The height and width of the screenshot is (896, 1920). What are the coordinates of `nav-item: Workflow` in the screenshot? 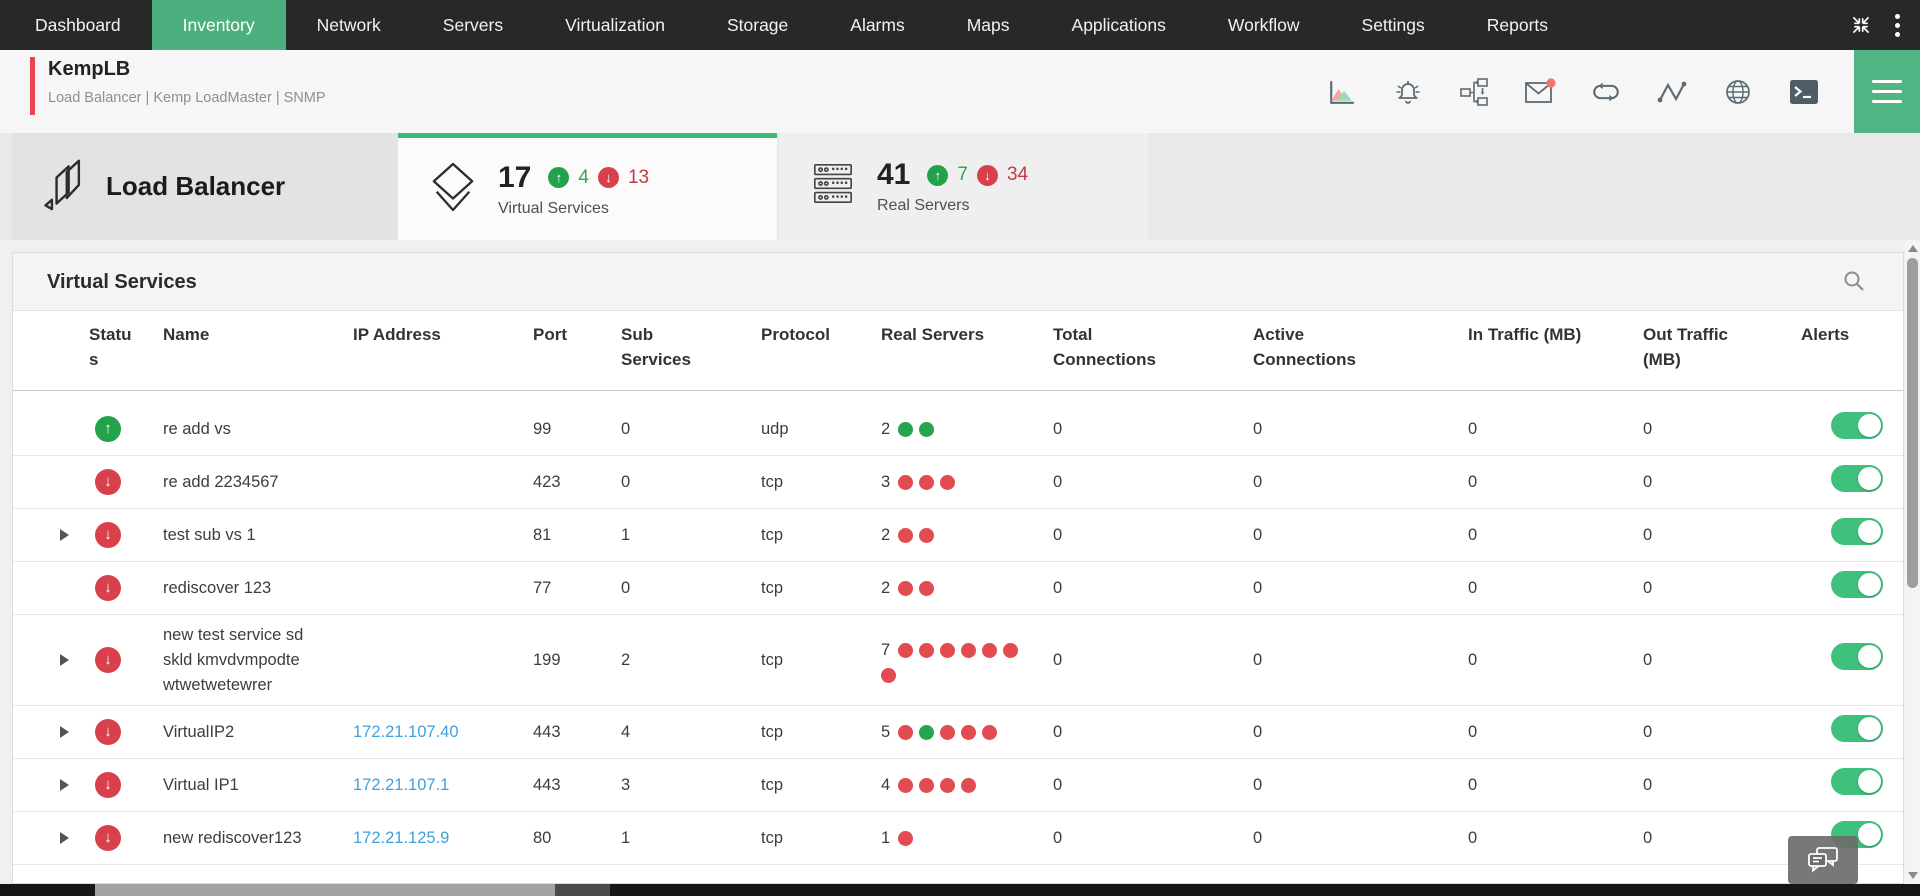 It's located at (1263, 25).